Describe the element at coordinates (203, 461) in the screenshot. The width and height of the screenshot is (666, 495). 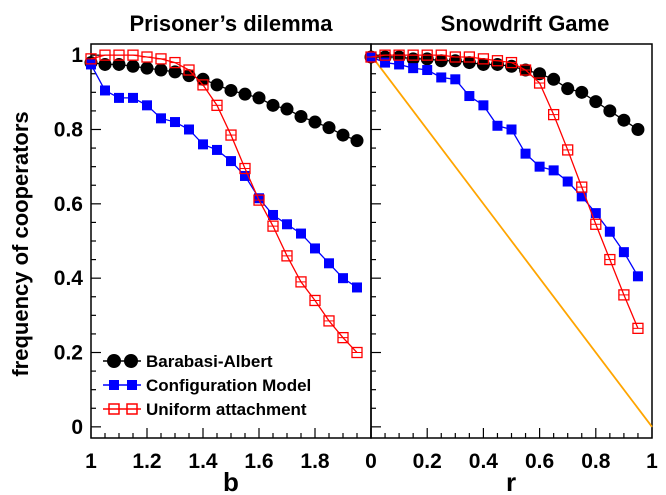
I see `left-x-tick-label: 1.4` at that location.